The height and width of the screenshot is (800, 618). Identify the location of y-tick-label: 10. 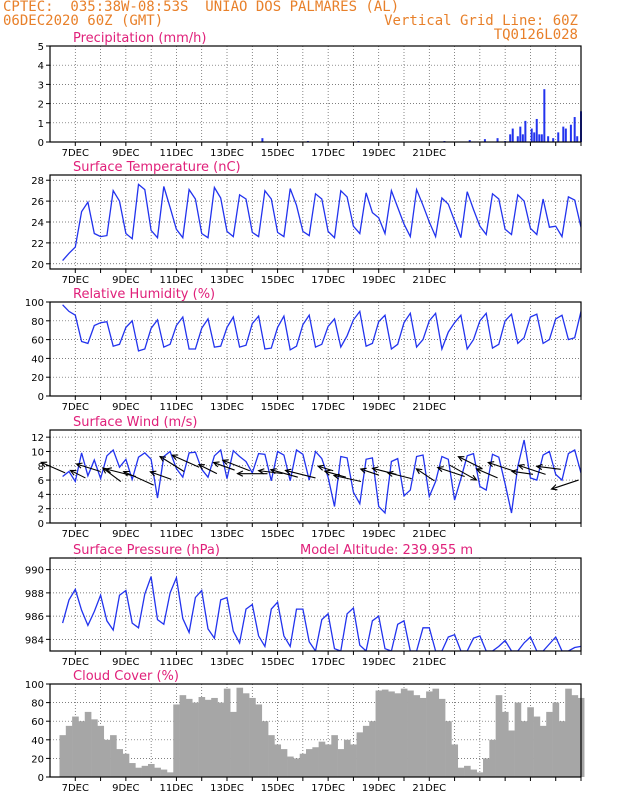
(37, 452).